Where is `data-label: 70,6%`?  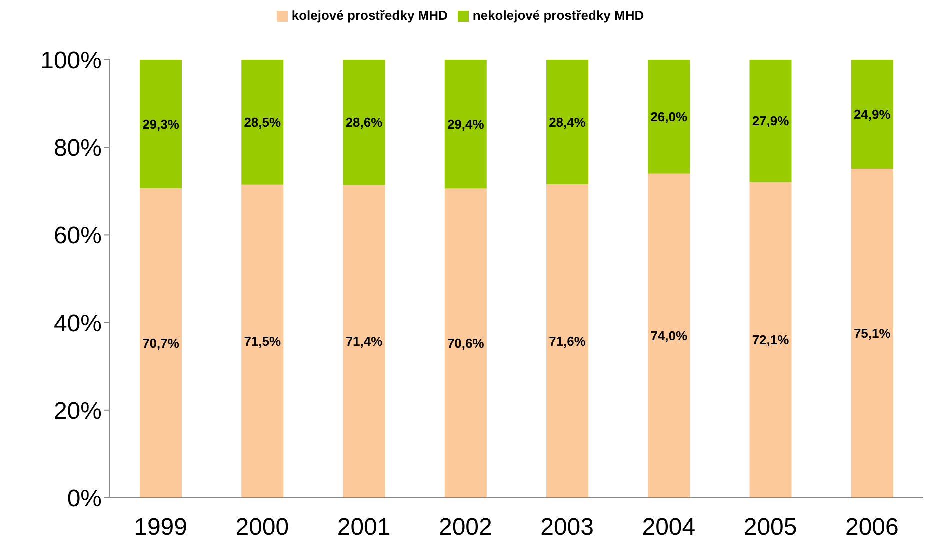 data-label: 70,6% is located at coordinates (466, 343).